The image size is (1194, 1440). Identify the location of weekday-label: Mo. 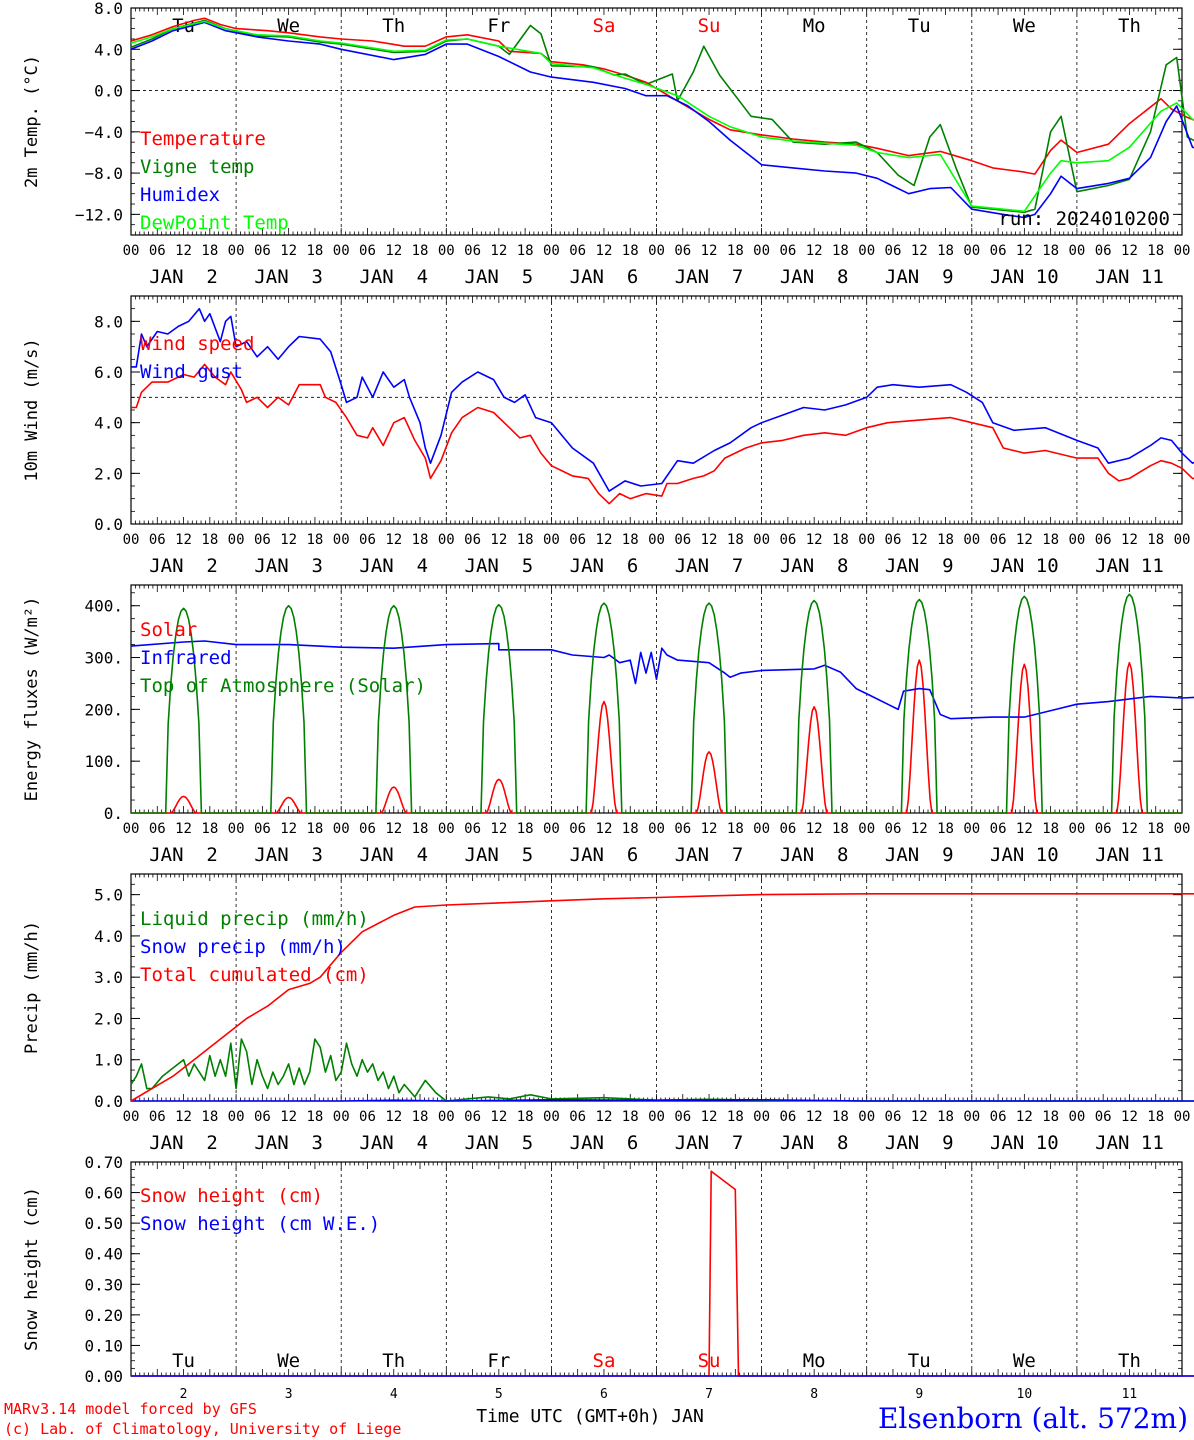
(814, 26).